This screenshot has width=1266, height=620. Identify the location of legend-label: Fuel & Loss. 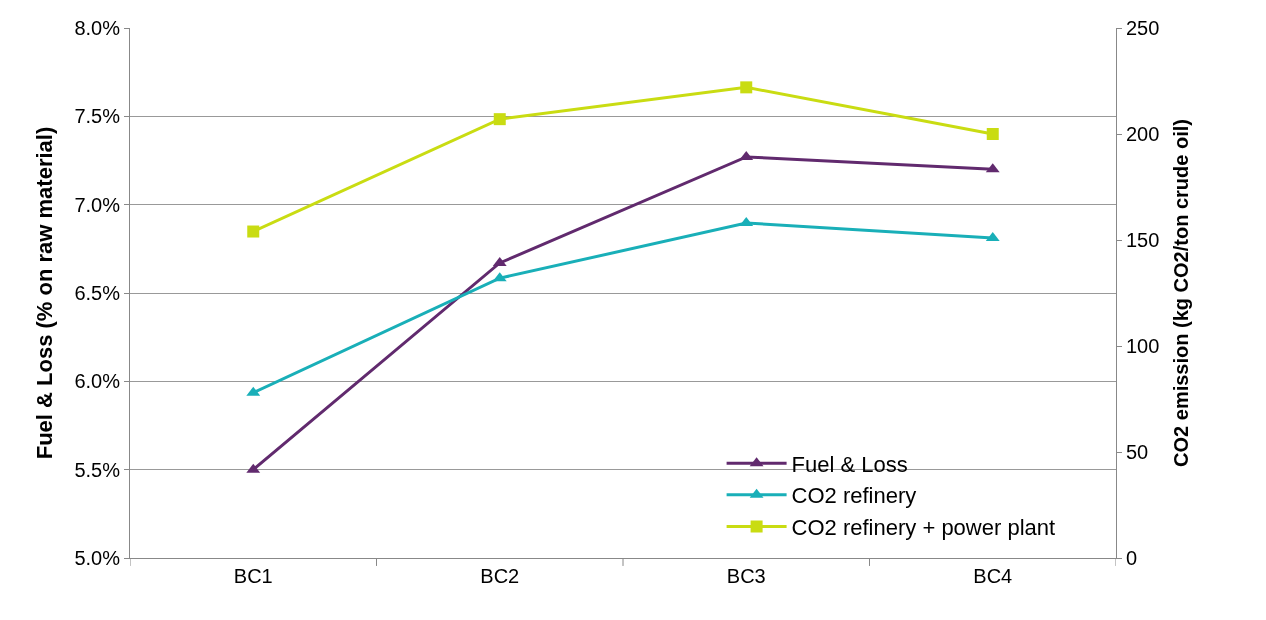
(849, 464).